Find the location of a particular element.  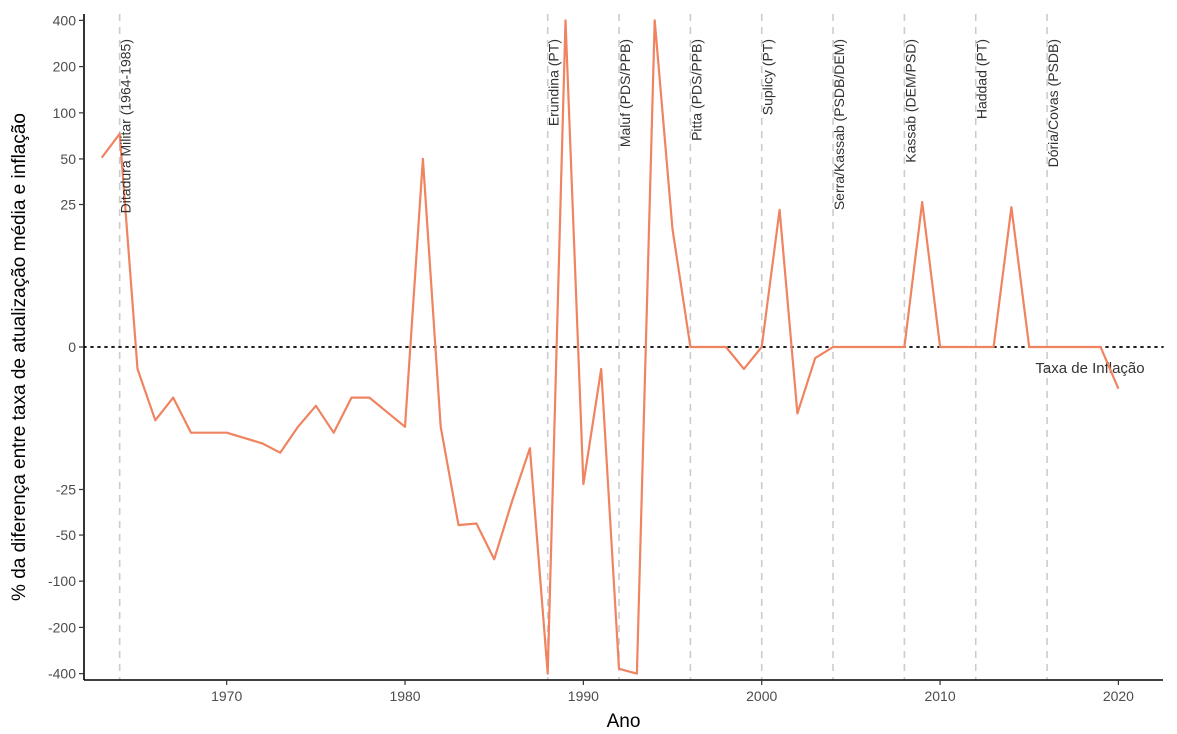

x-tick-label: 2000 is located at coordinates (761, 696).